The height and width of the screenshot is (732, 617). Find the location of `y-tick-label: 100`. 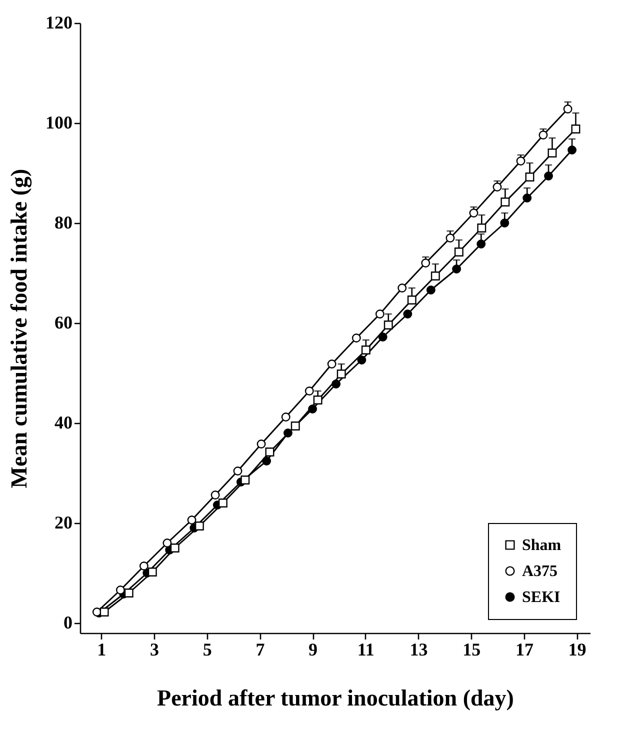

y-tick-label: 100 is located at coordinates (59, 122).